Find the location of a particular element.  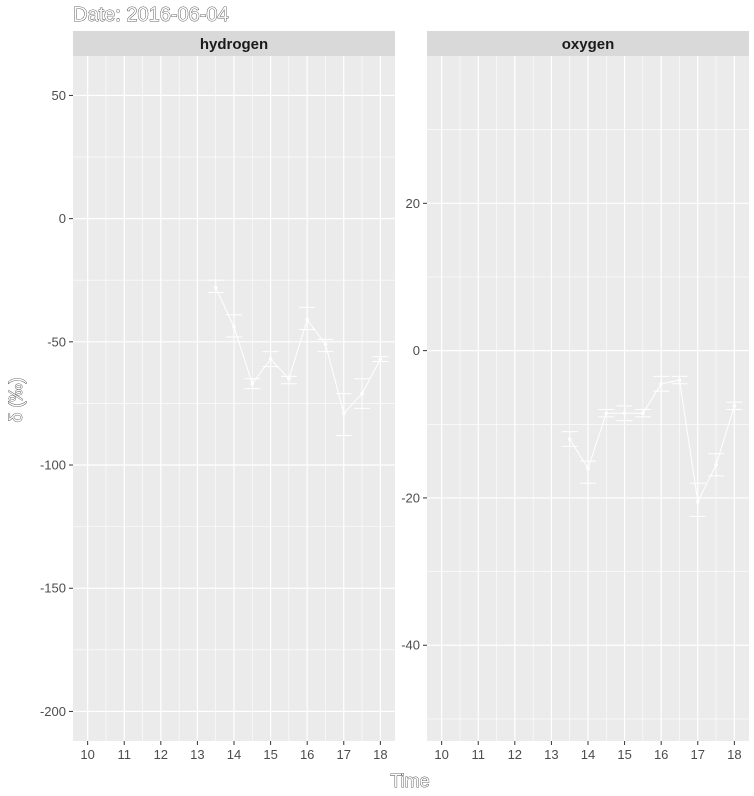

facet-strip-label: hydrogen is located at coordinates (234, 44).